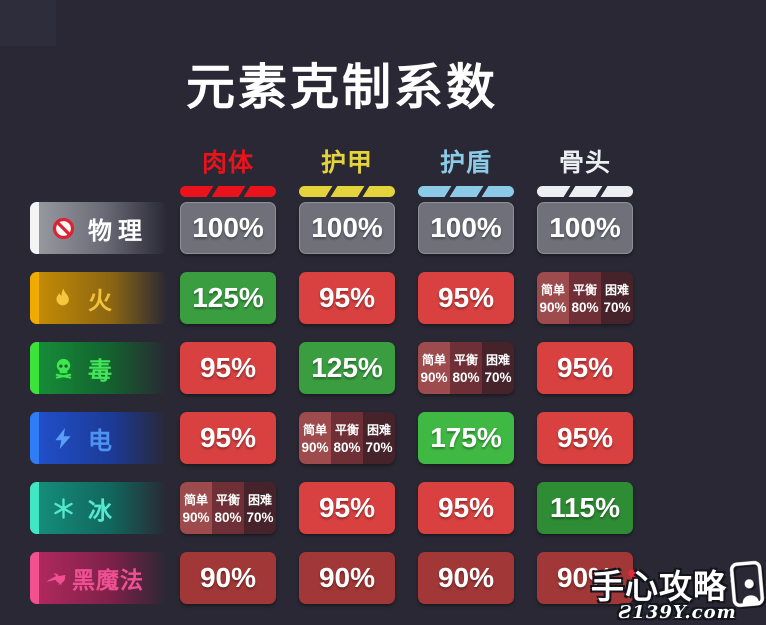 Image resolution: width=766 pixels, height=625 pixels. What do you see at coordinates (347, 508) in the screenshot?
I see `matrix-cell-ice-armor: 95%` at bounding box center [347, 508].